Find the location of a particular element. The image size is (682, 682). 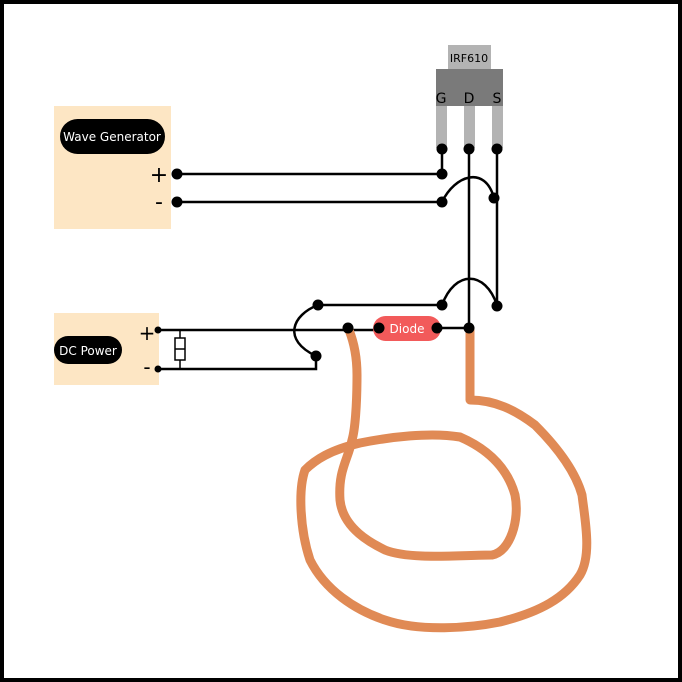

junction-wave-minus is located at coordinates (177, 202).